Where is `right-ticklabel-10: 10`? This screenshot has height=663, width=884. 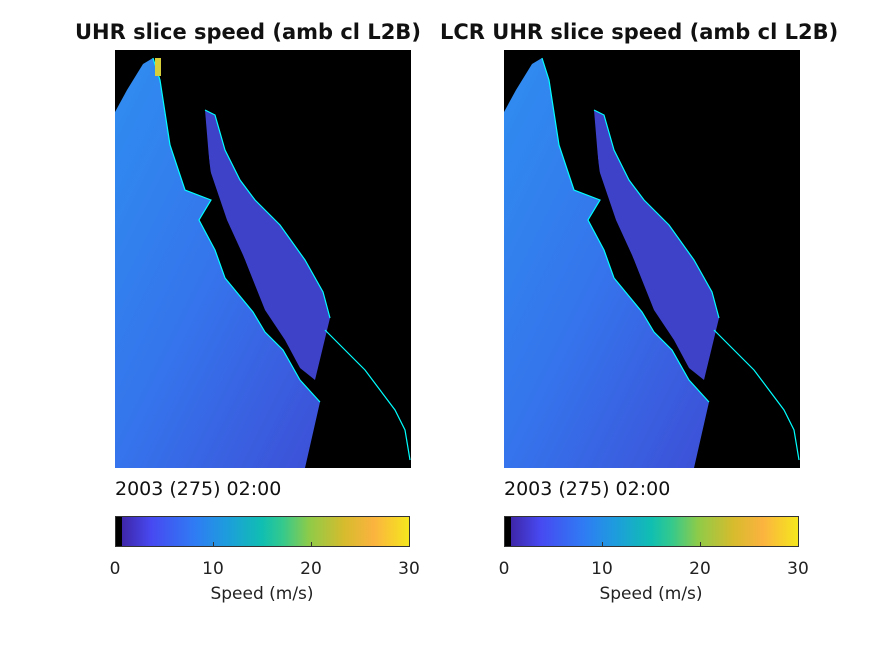 right-ticklabel-10: 10 is located at coordinates (602, 569).